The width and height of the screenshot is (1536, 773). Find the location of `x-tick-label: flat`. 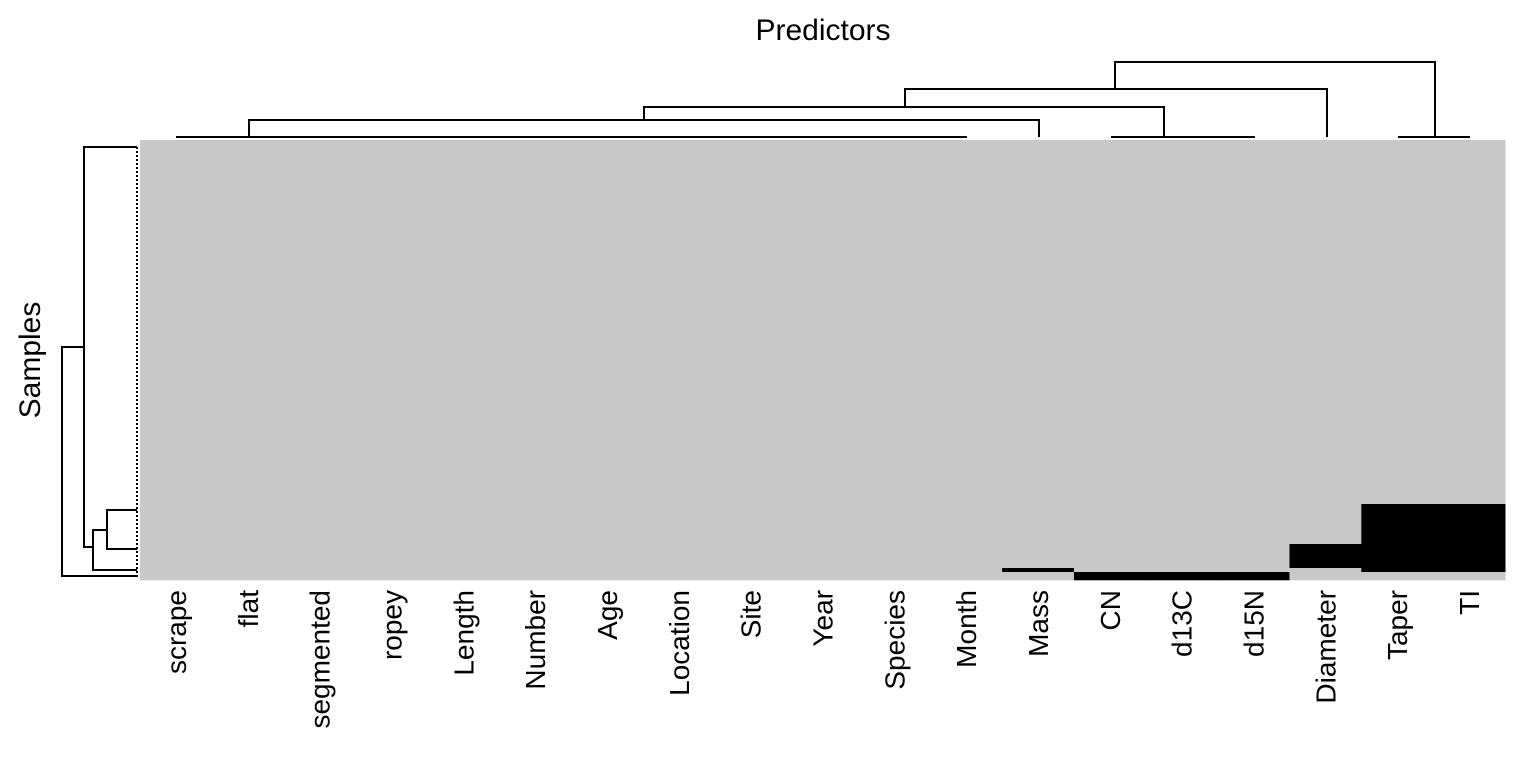

x-tick-label: flat is located at coordinates (248, 609).